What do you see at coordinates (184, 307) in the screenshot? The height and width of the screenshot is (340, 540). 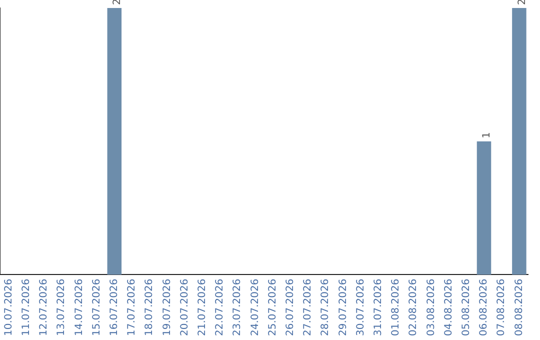 I see `x-tick-label: 20.07.2026` at bounding box center [184, 307].